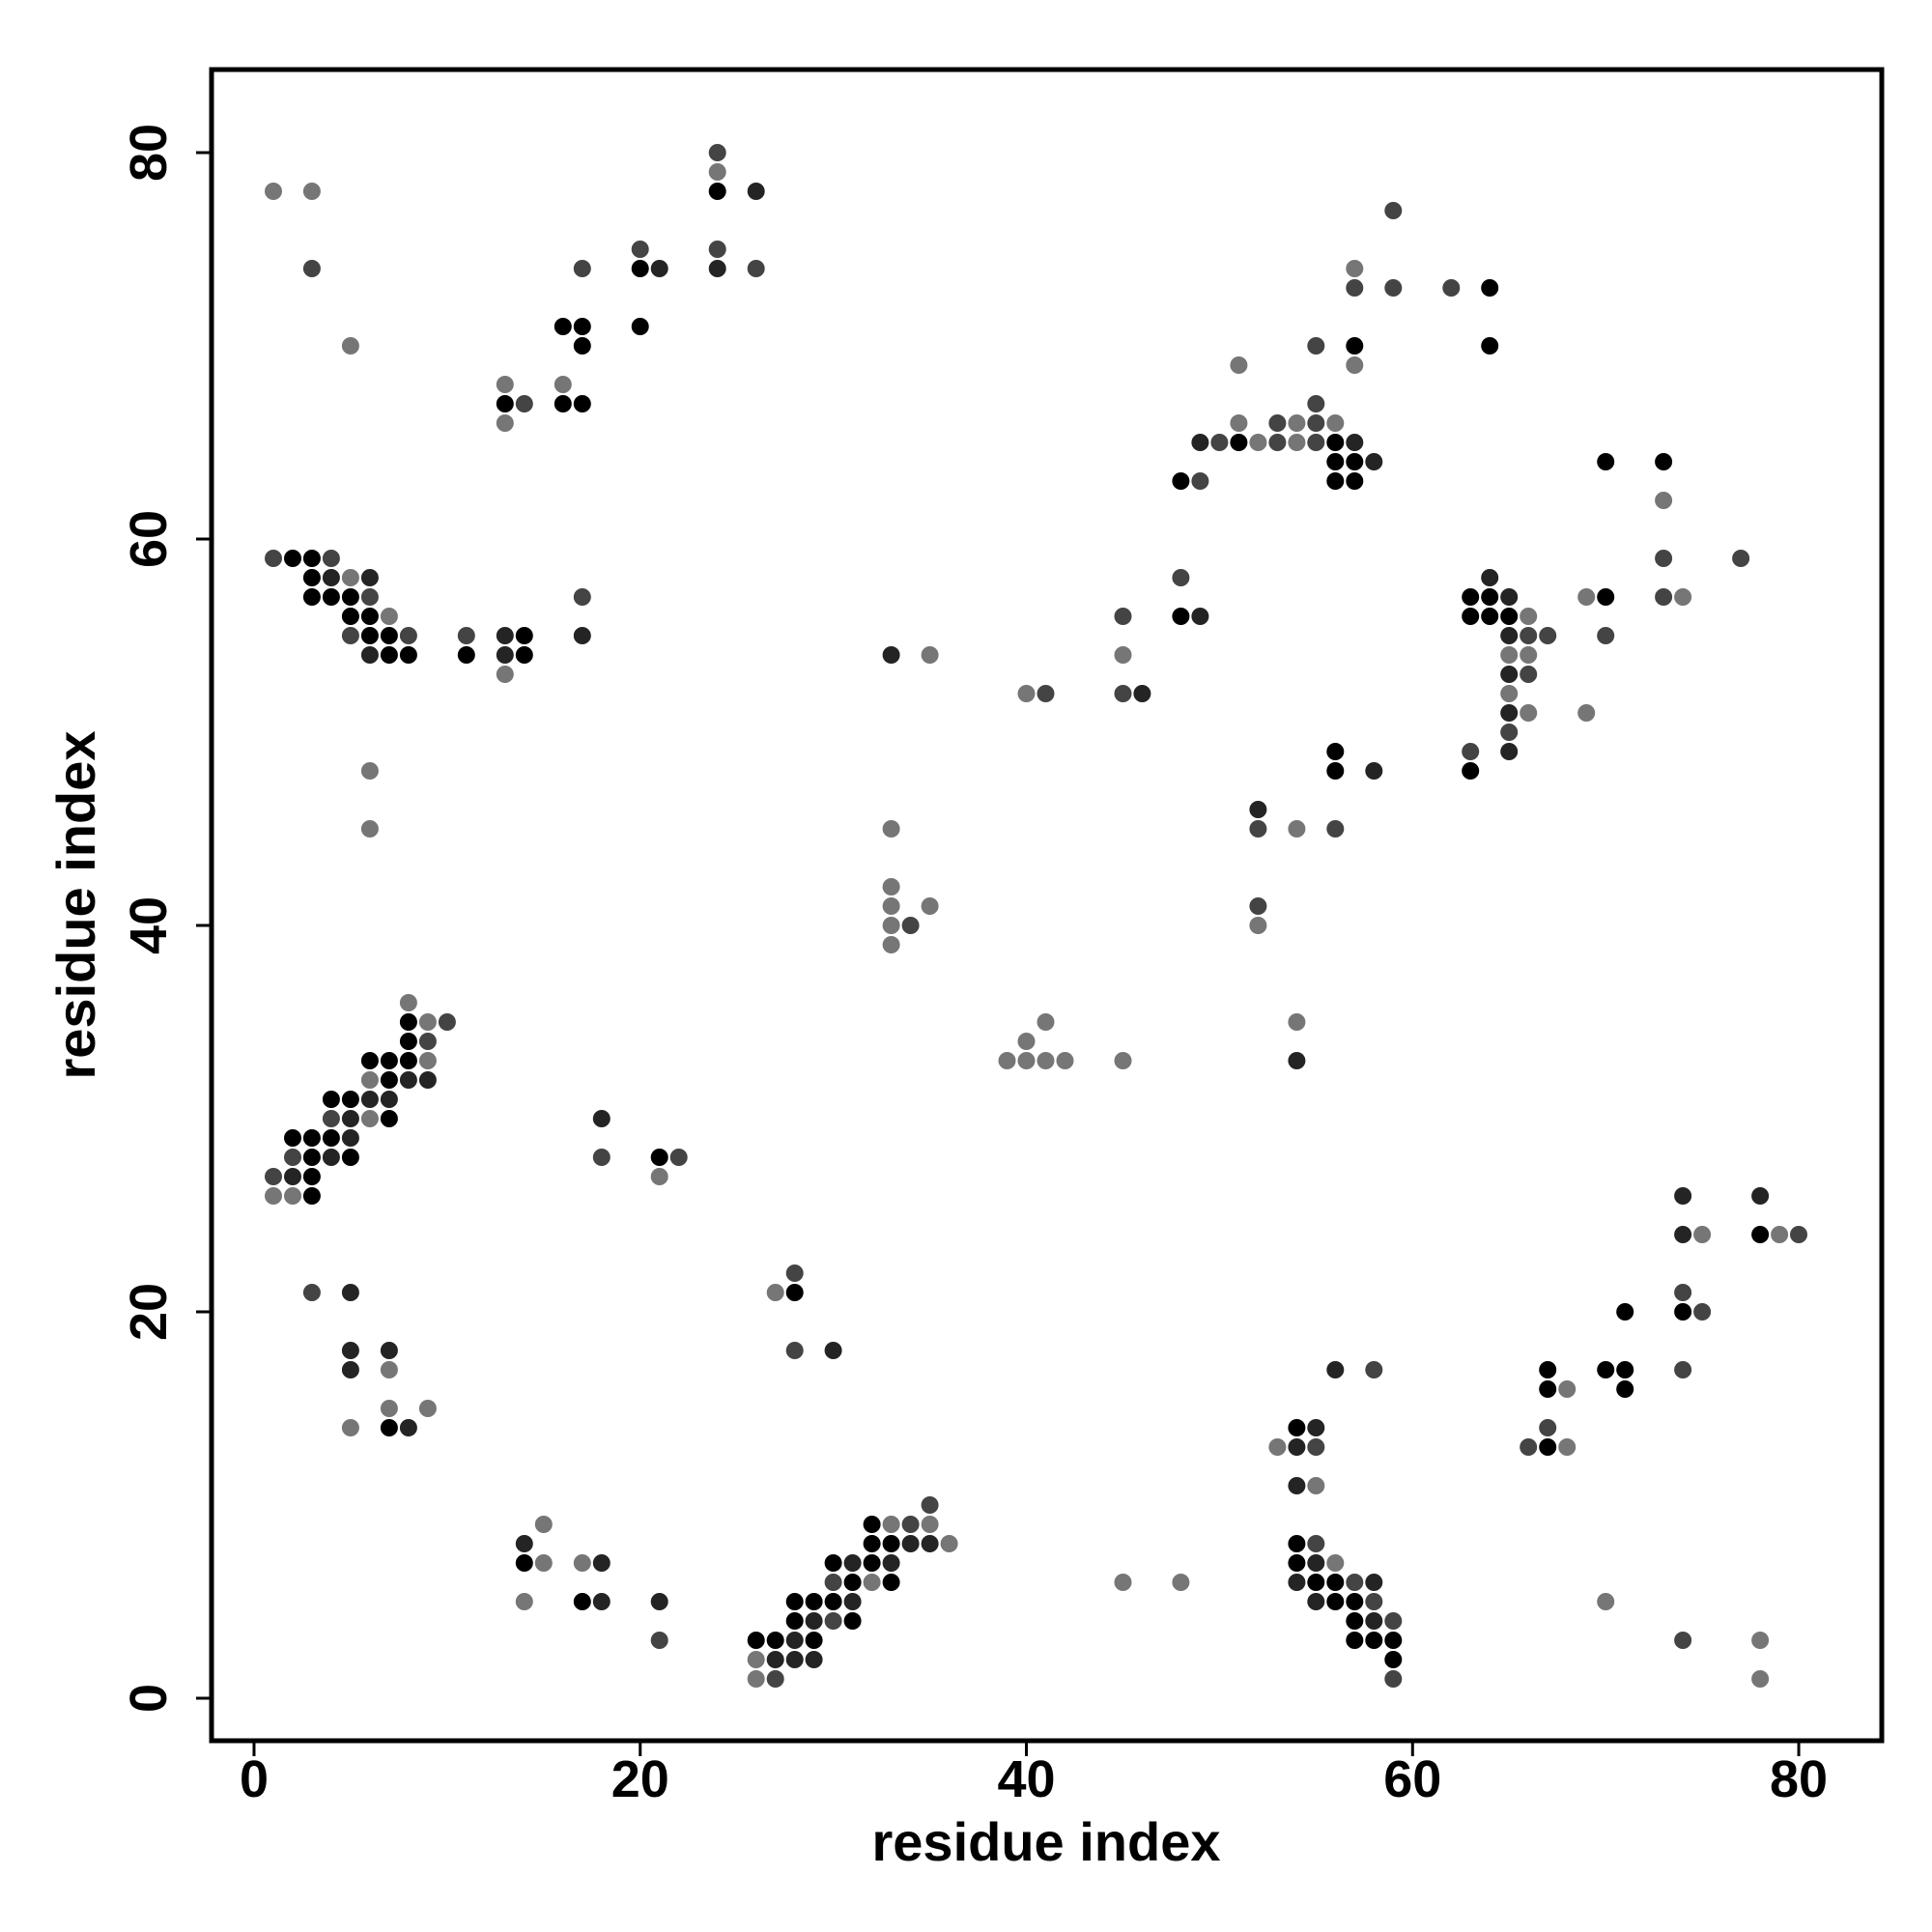  What do you see at coordinates (254, 1779) in the screenshot?
I see `x-tick-label: 0` at bounding box center [254, 1779].